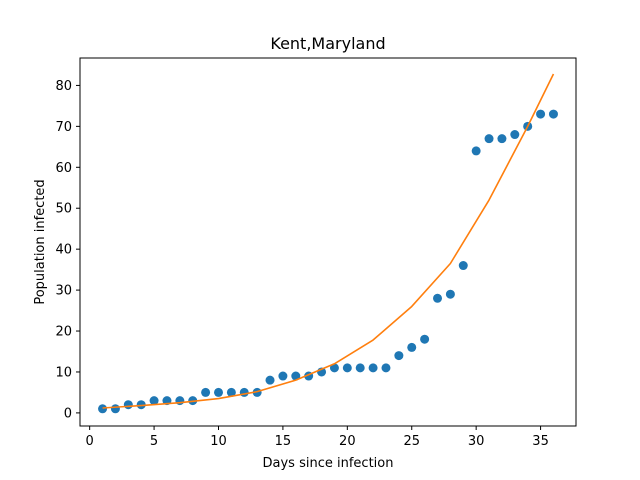  I want to click on x-tick-label: 15, so click(283, 441).